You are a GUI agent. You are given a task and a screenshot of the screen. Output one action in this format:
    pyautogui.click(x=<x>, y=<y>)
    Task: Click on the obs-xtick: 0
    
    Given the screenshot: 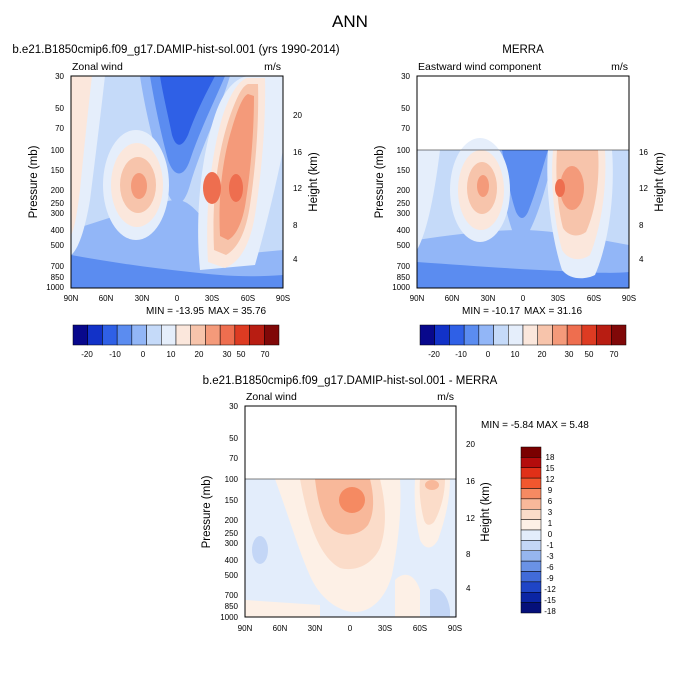 What is the action you would take?
    pyautogui.click(x=523, y=298)
    